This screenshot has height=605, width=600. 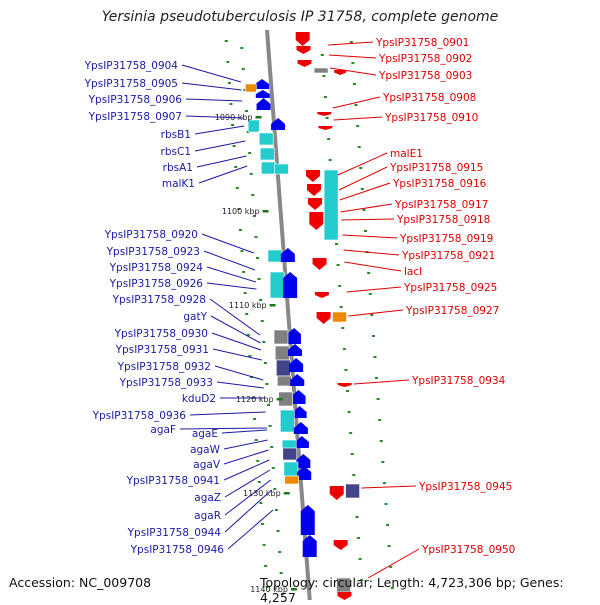 I want to click on scale-tick-label: 1110 kbp, so click(x=248, y=305).